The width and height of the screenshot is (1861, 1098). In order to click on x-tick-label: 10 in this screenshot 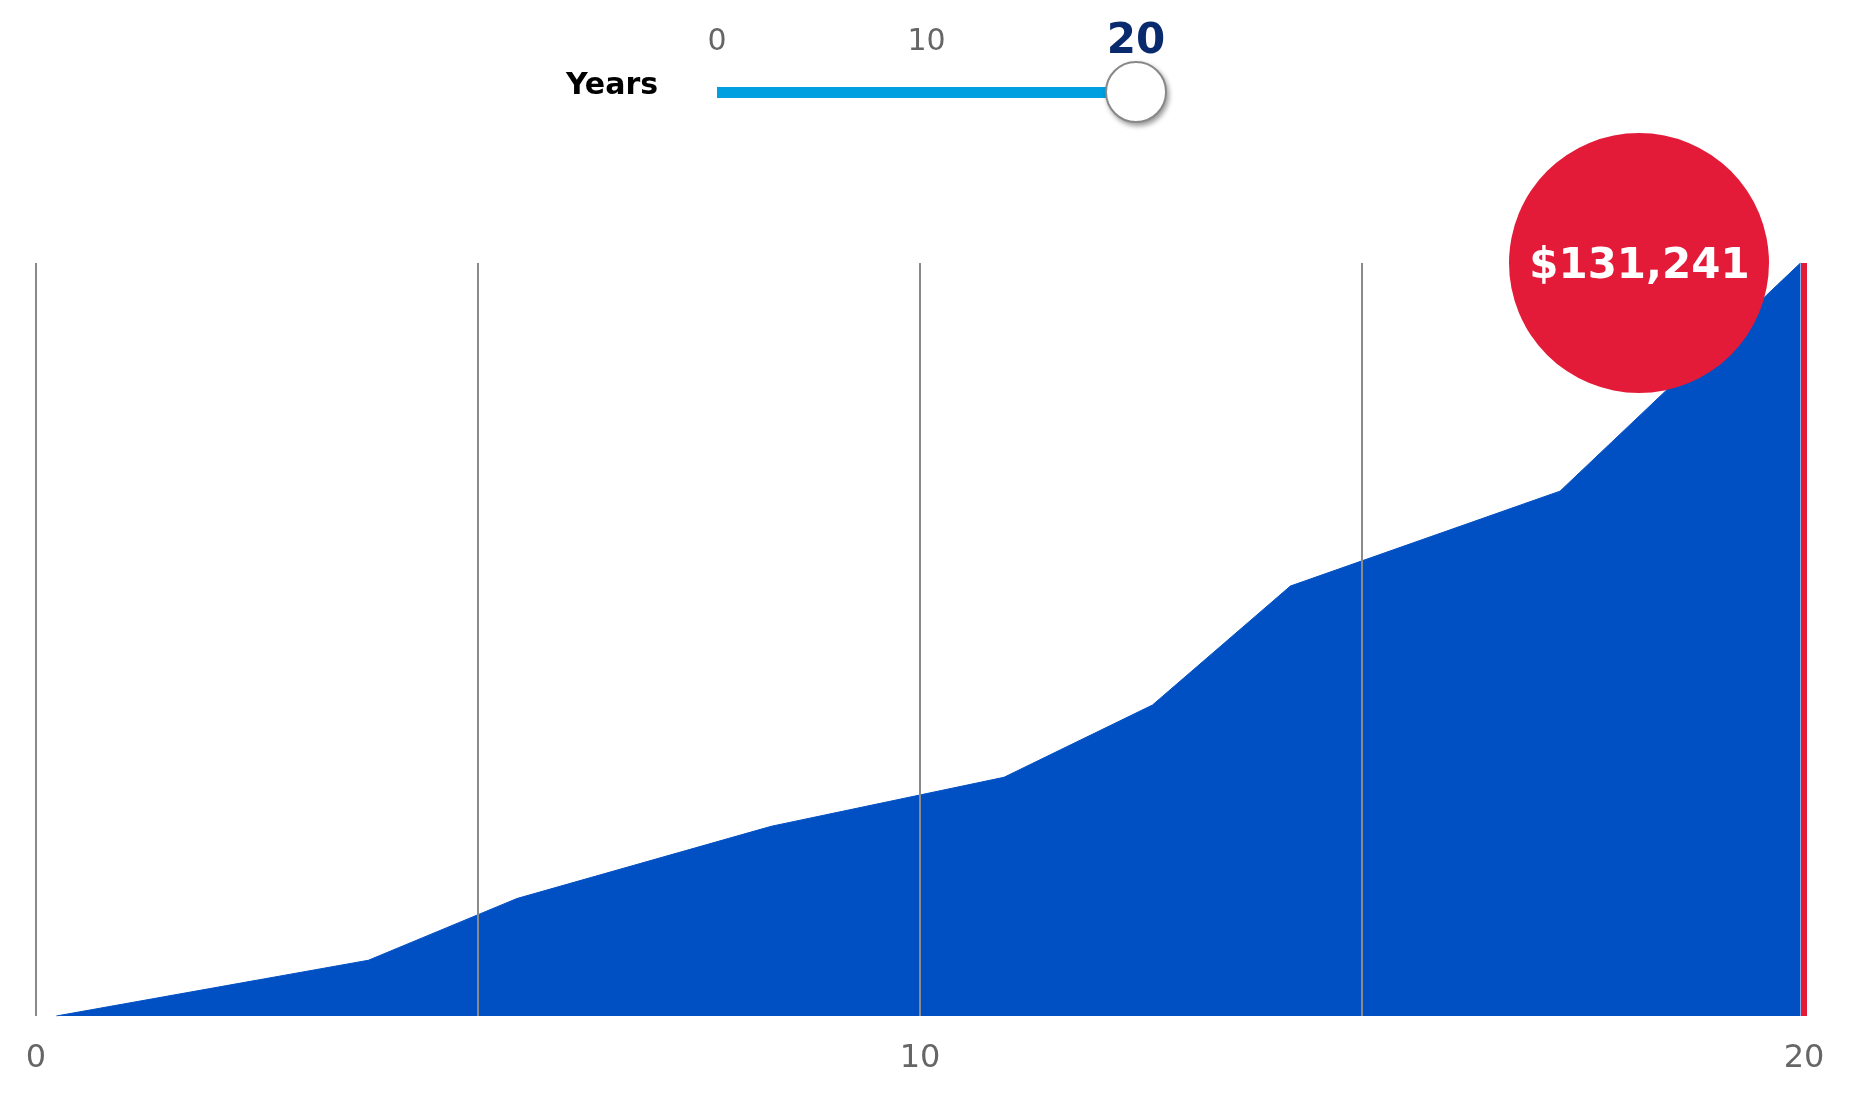, I will do `click(920, 1056)`.